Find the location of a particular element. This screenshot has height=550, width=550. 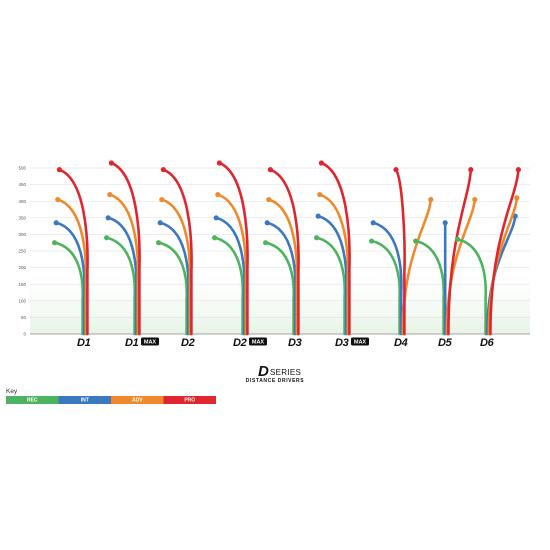

y-tick-label: 0 is located at coordinates (24, 334).